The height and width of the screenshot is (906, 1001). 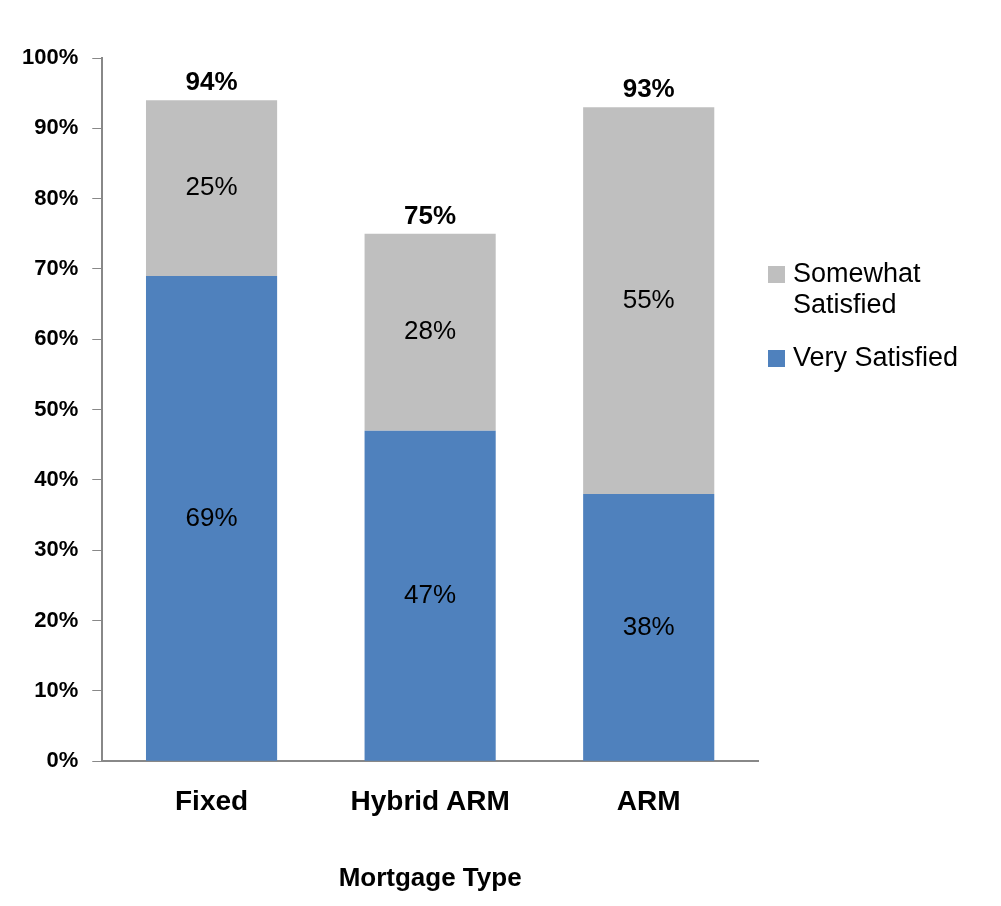 I want to click on y-tick-label: 80%, so click(x=56, y=197).